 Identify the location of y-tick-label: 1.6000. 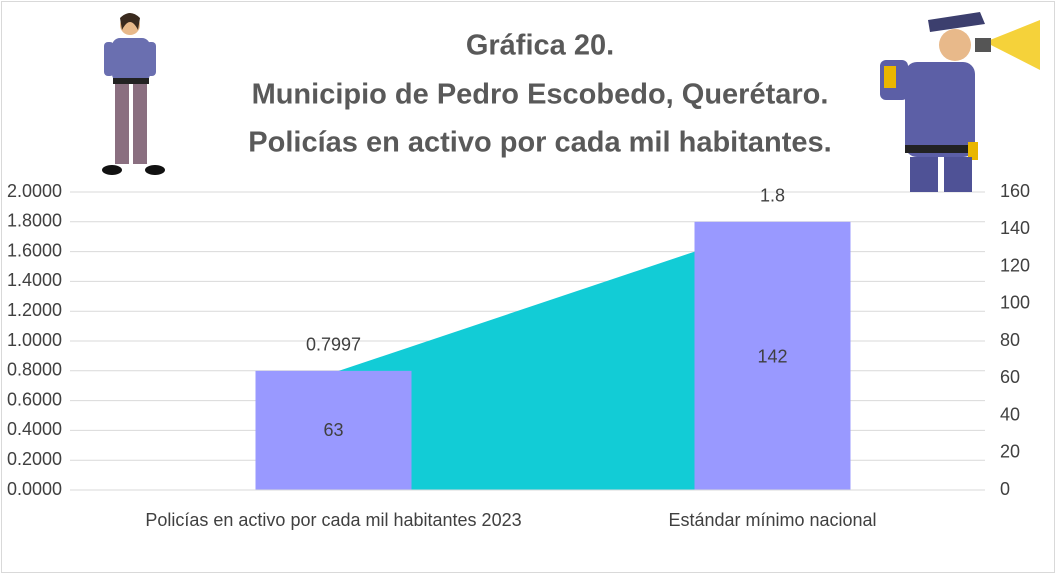
(34, 250).